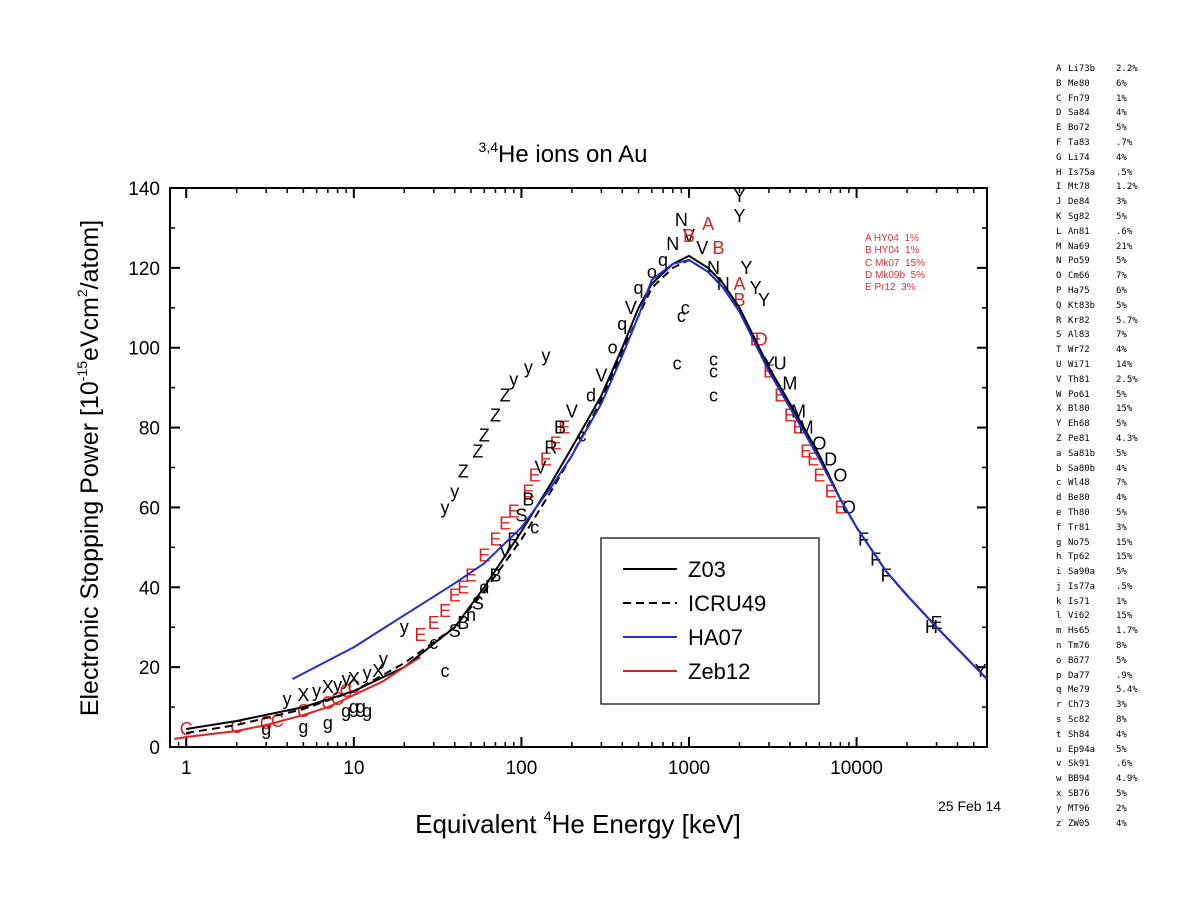 This screenshot has width=1200, height=900. Describe the element at coordinates (715, 637) in the screenshot. I see `legend-label: HA07` at that location.